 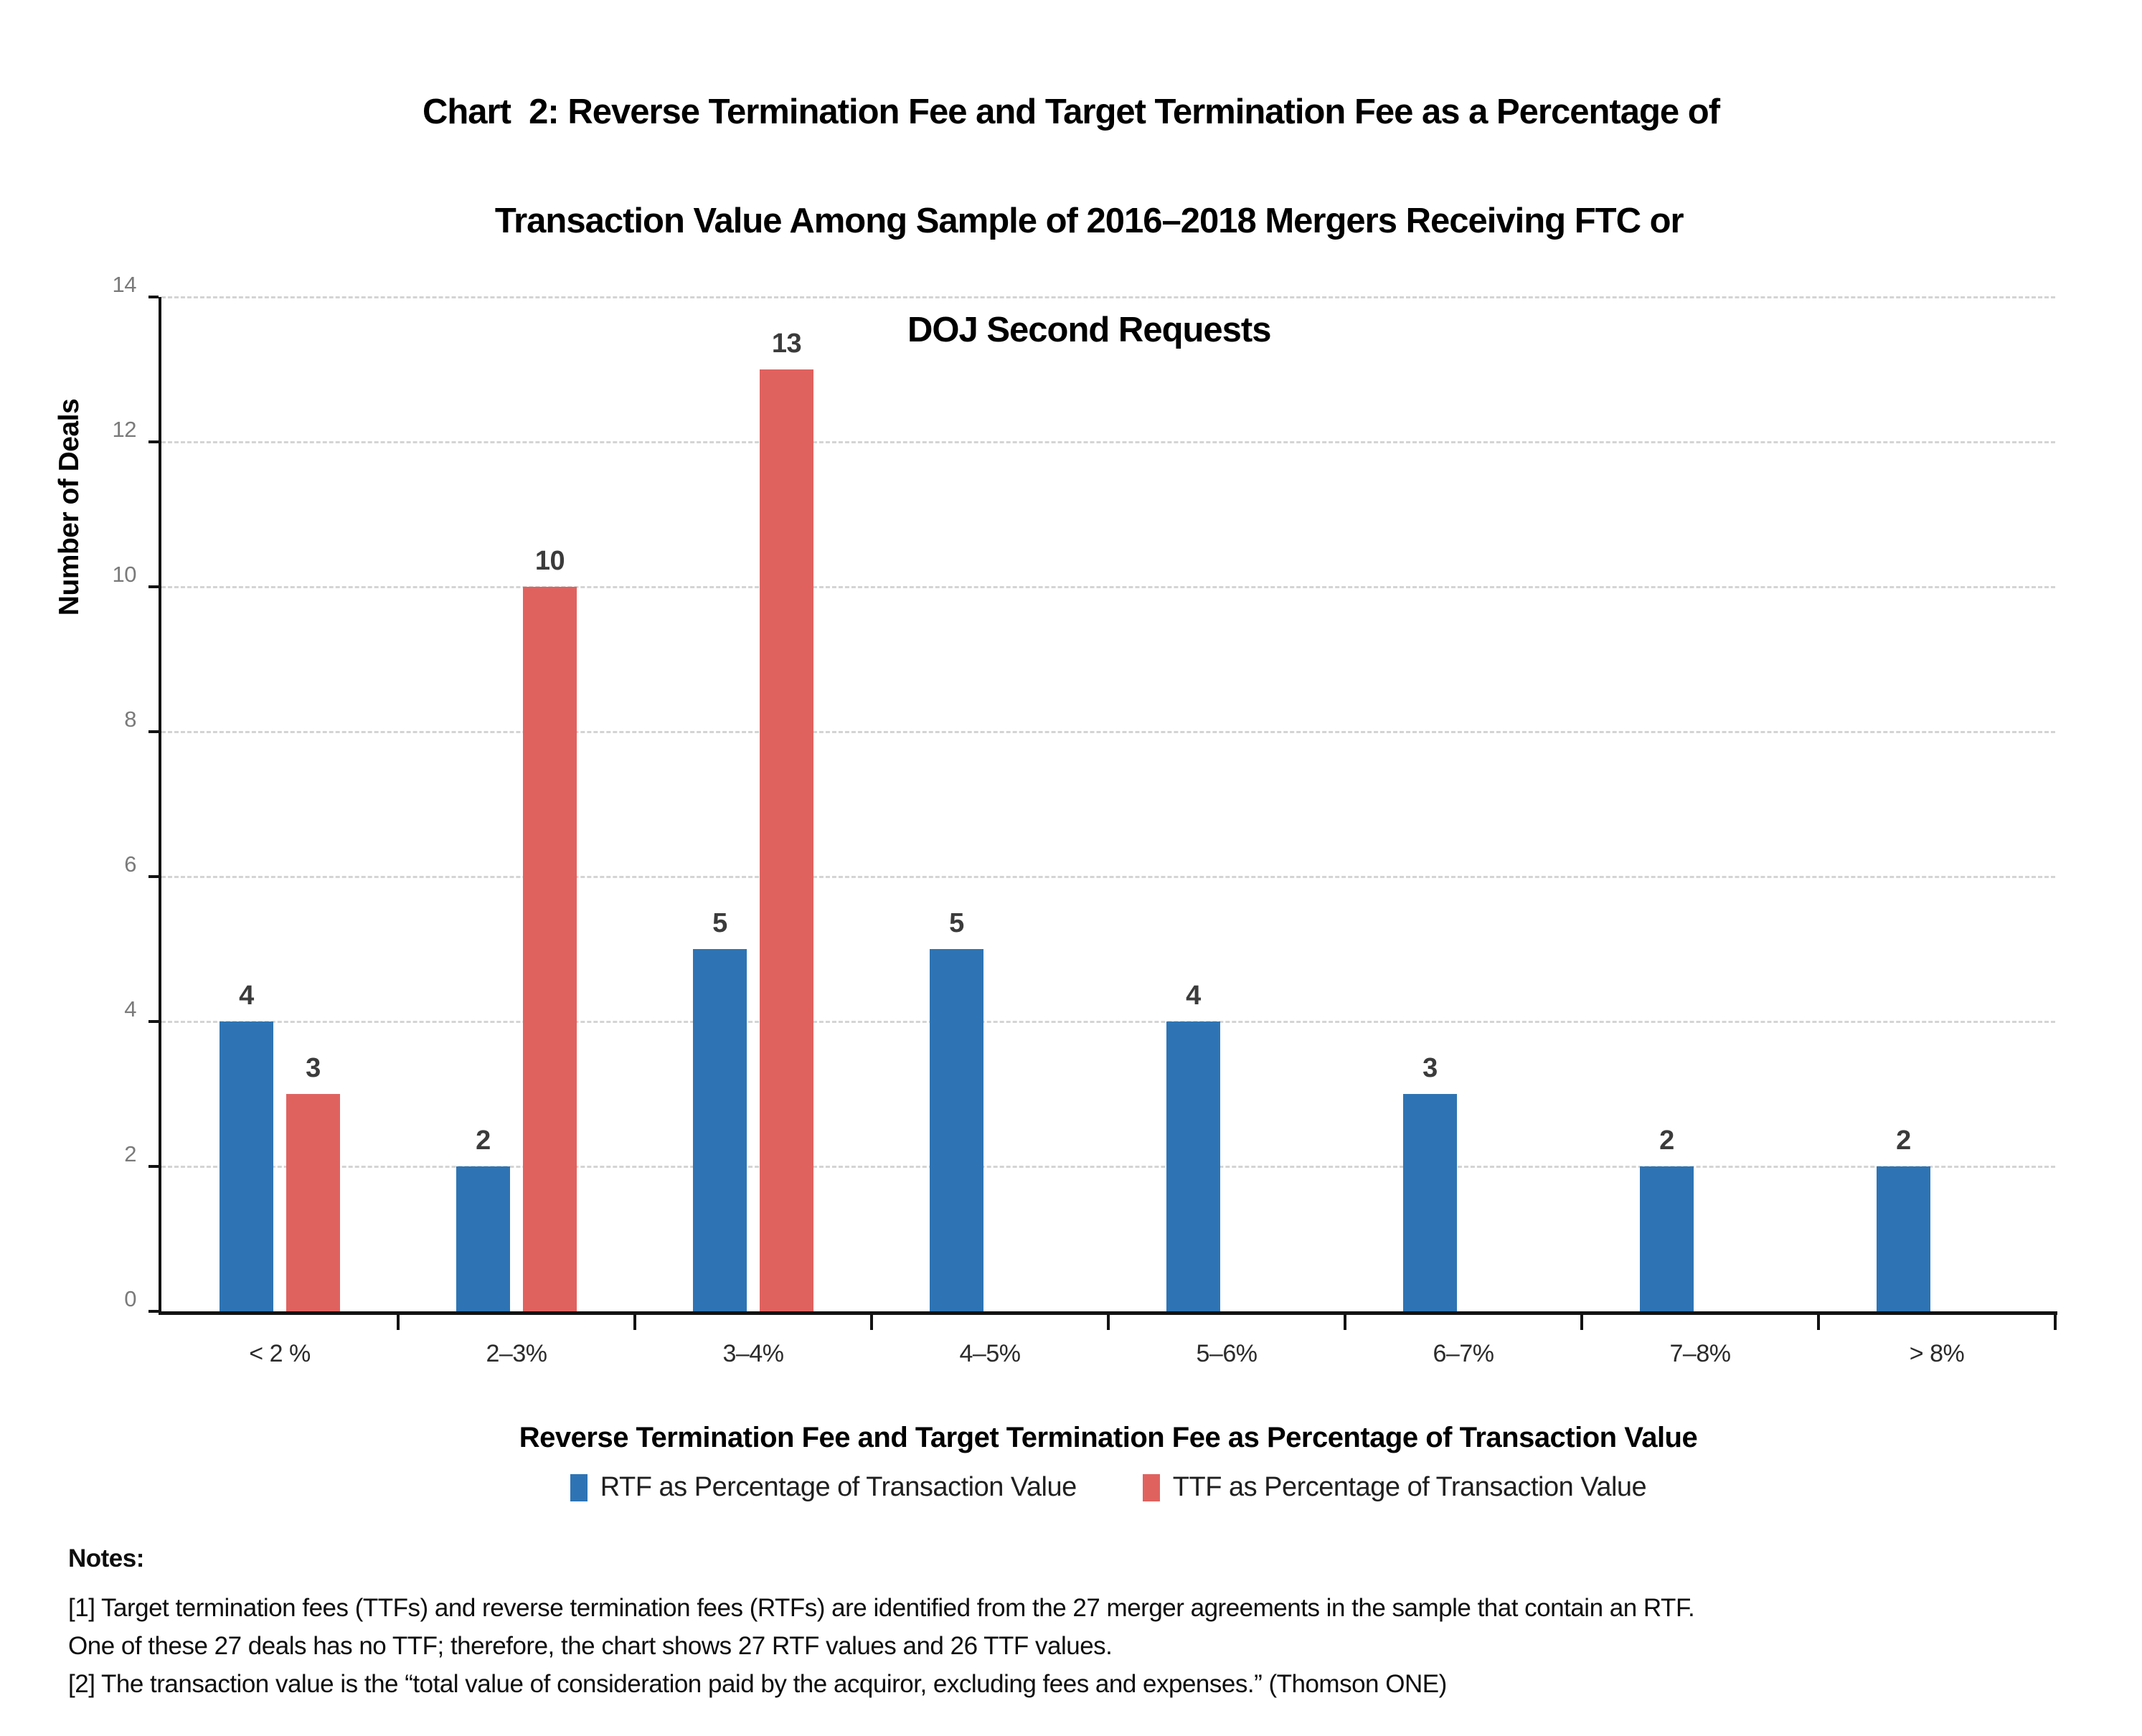 What do you see at coordinates (130, 1009) in the screenshot?
I see `y-tick-label-4: 4` at bounding box center [130, 1009].